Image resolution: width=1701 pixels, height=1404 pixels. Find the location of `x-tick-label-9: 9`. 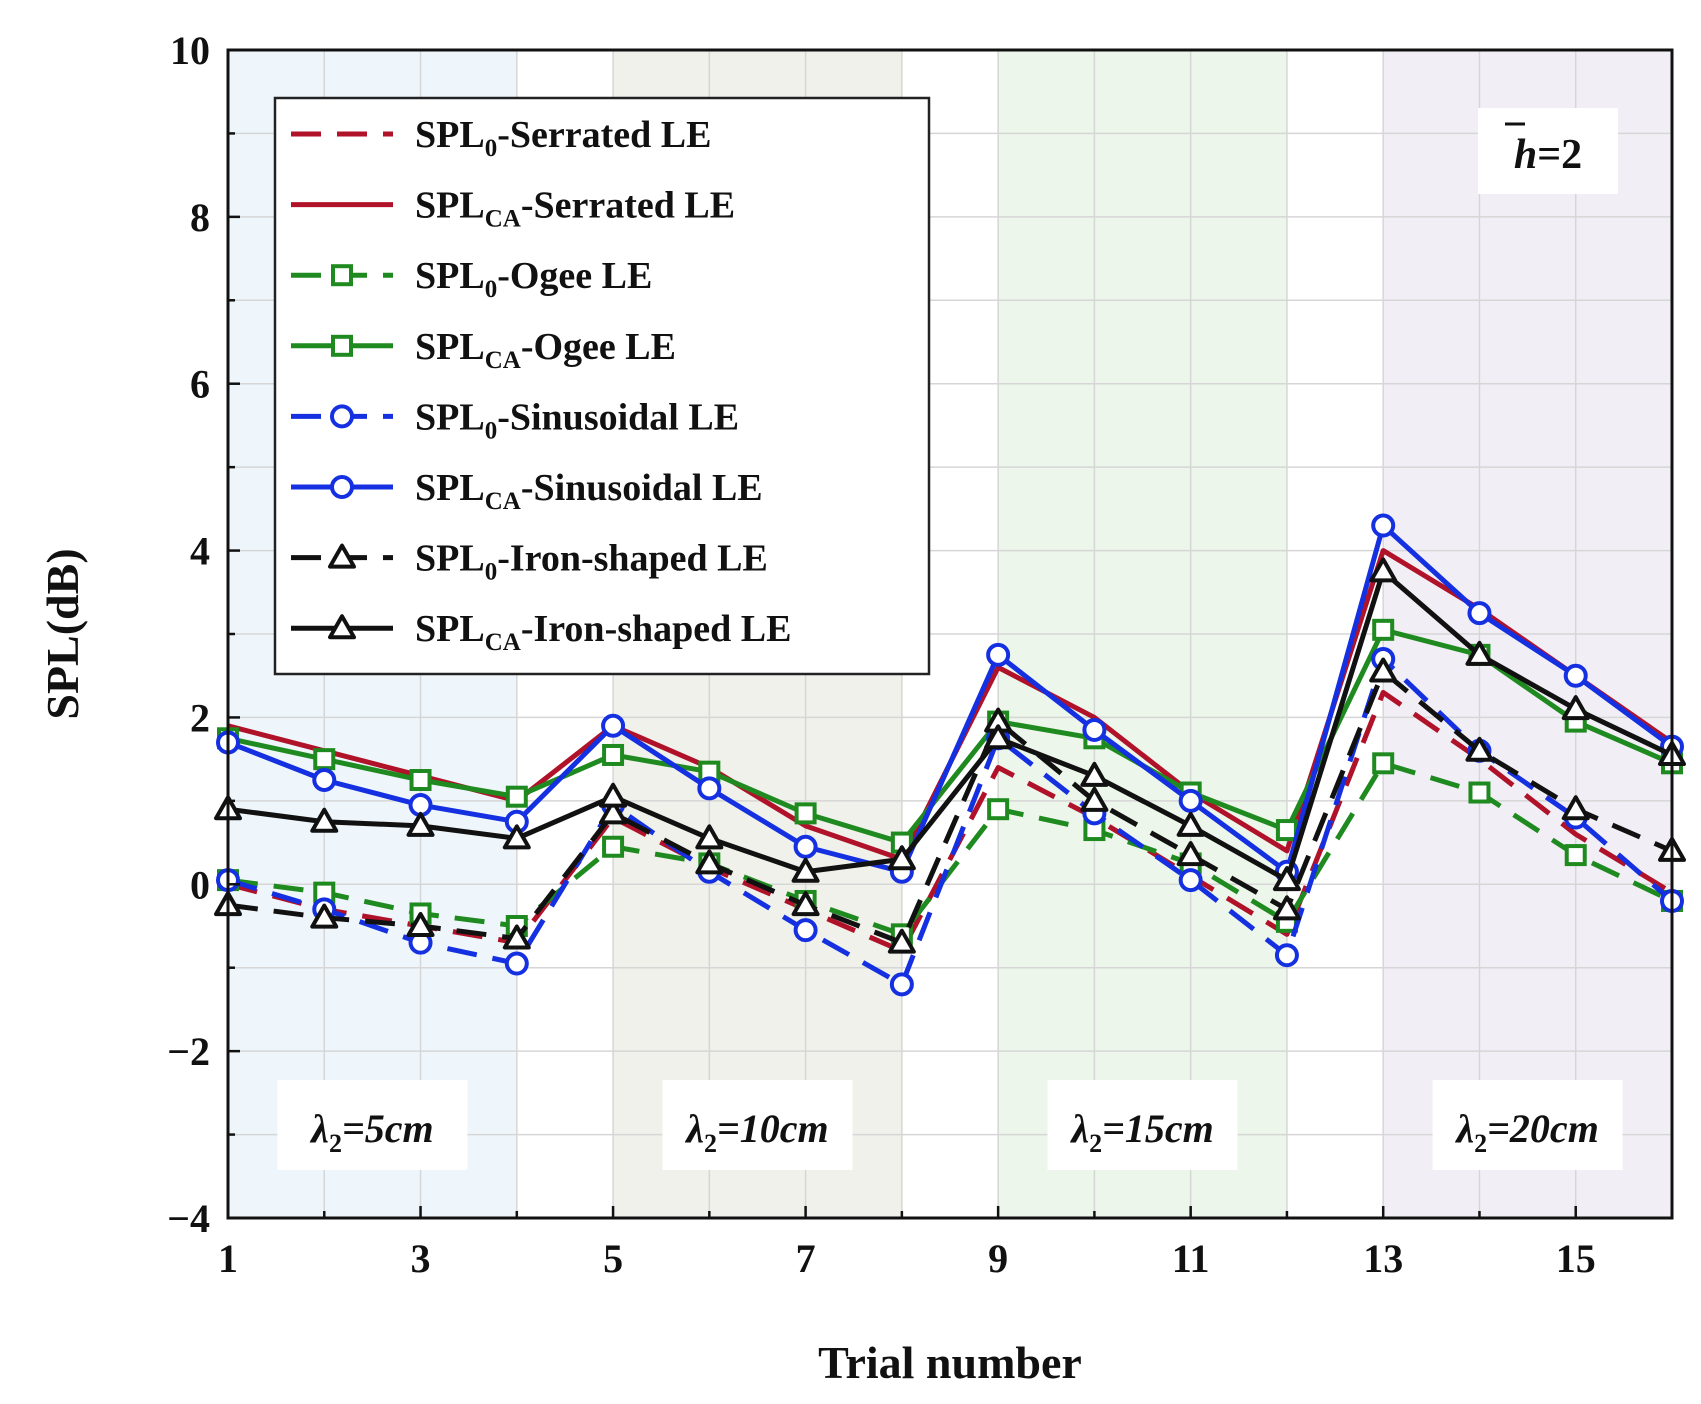

x-tick-label-9: 9 is located at coordinates (998, 1258).